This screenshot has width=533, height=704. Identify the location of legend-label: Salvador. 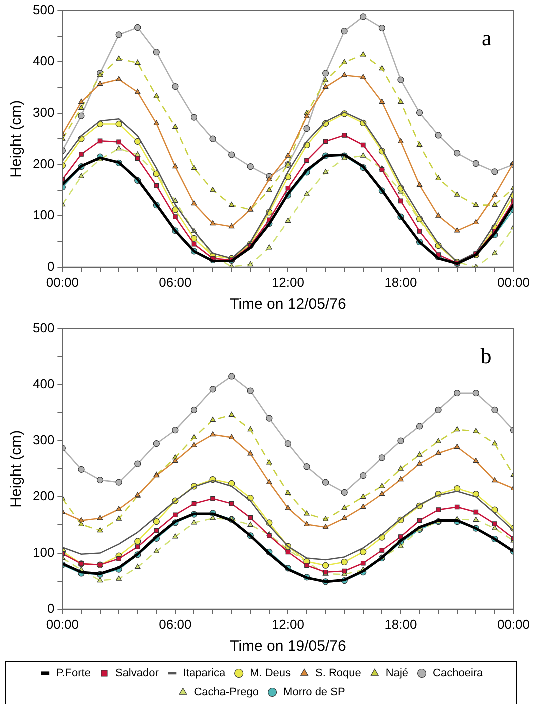
(137, 674).